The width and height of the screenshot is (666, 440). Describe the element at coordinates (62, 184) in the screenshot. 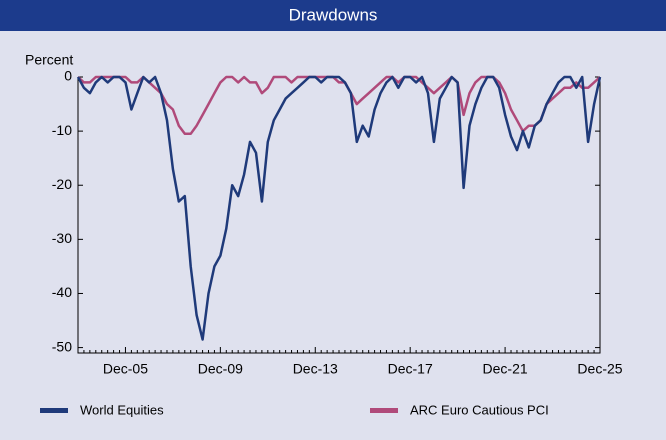

I see `y-tick-label: -20` at that location.